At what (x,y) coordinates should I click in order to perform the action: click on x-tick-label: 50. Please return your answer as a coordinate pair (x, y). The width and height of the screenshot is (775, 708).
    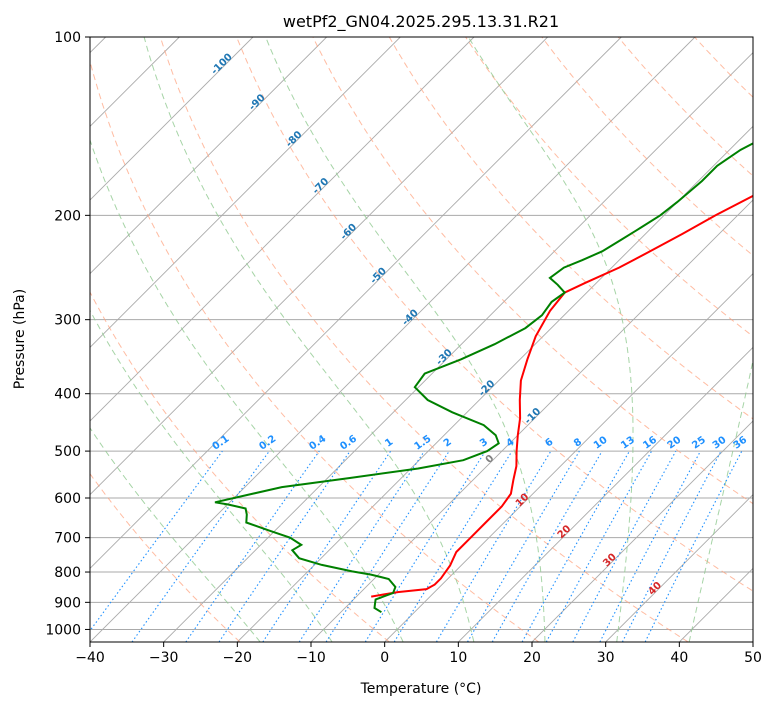
    Looking at the image, I should click on (753, 658).